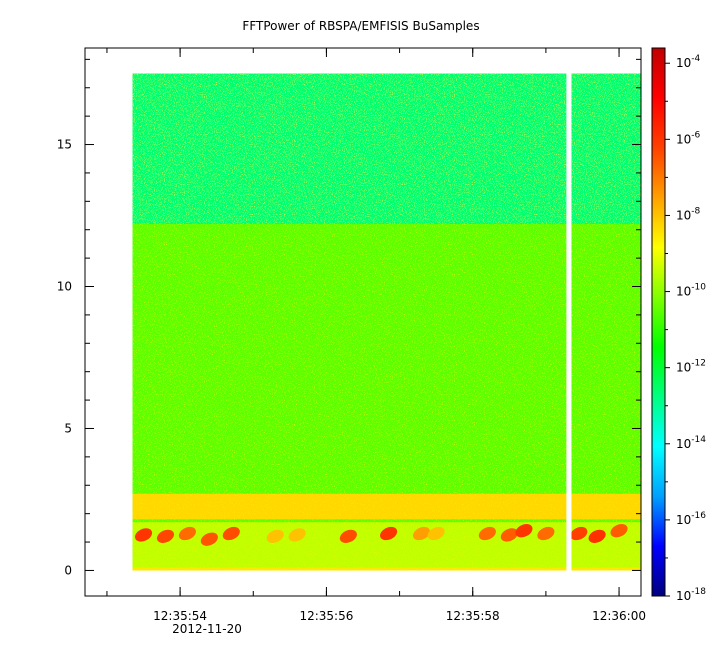 This screenshot has height=656, width=724. I want to click on colorbar-tick-label: 10⁻¹⁶, so click(691, 519).